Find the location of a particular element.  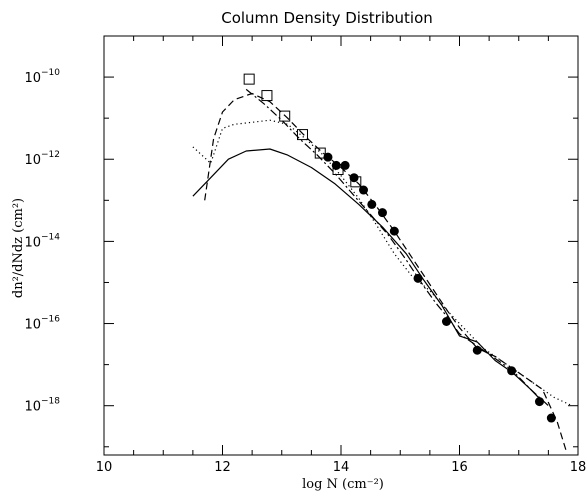

y-tick-label: 10−16 is located at coordinates (42, 324).